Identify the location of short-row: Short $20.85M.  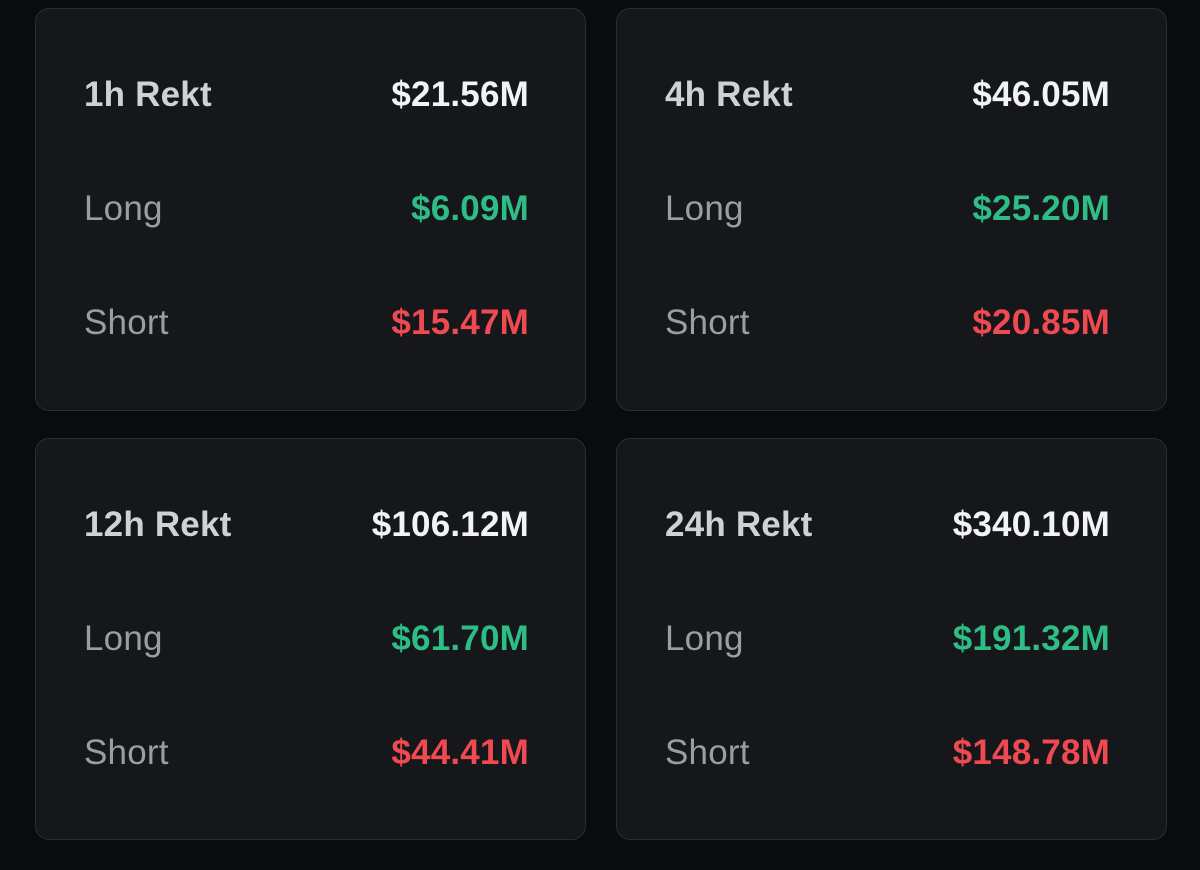
(887, 323).